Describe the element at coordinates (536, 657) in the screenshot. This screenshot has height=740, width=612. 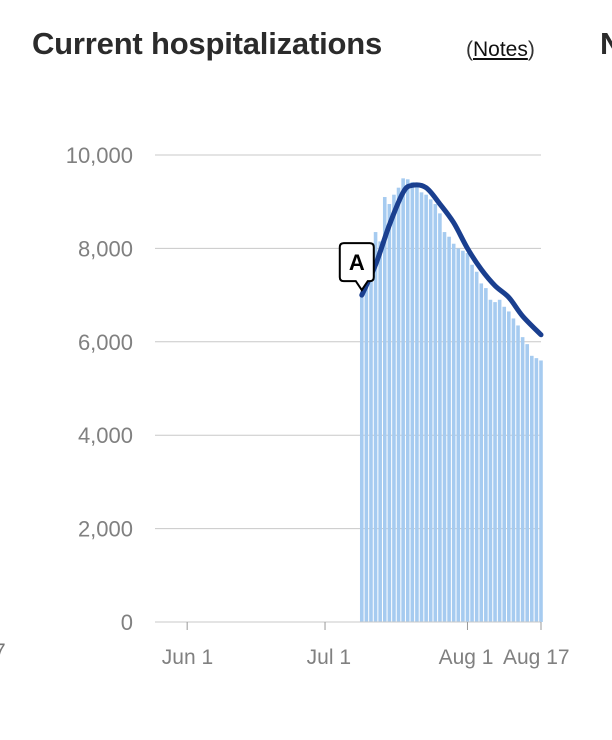
I see `x-tick-label: Aug 17` at that location.